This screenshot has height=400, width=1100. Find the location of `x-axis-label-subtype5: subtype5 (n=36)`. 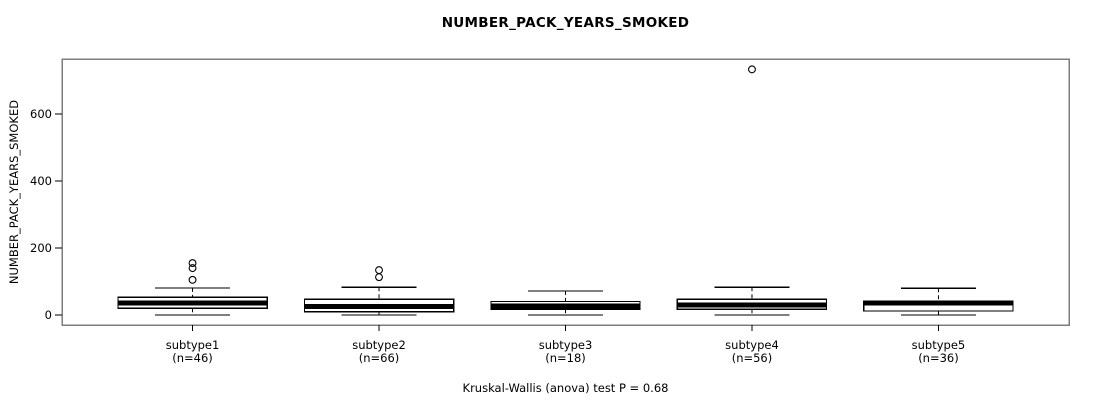

x-axis-label-subtype5: subtype5 (n=36) is located at coordinates (939, 351).